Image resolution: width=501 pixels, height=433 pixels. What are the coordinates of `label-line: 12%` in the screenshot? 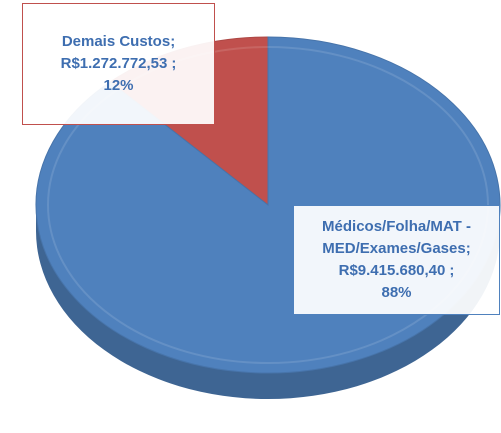 It's located at (118, 86).